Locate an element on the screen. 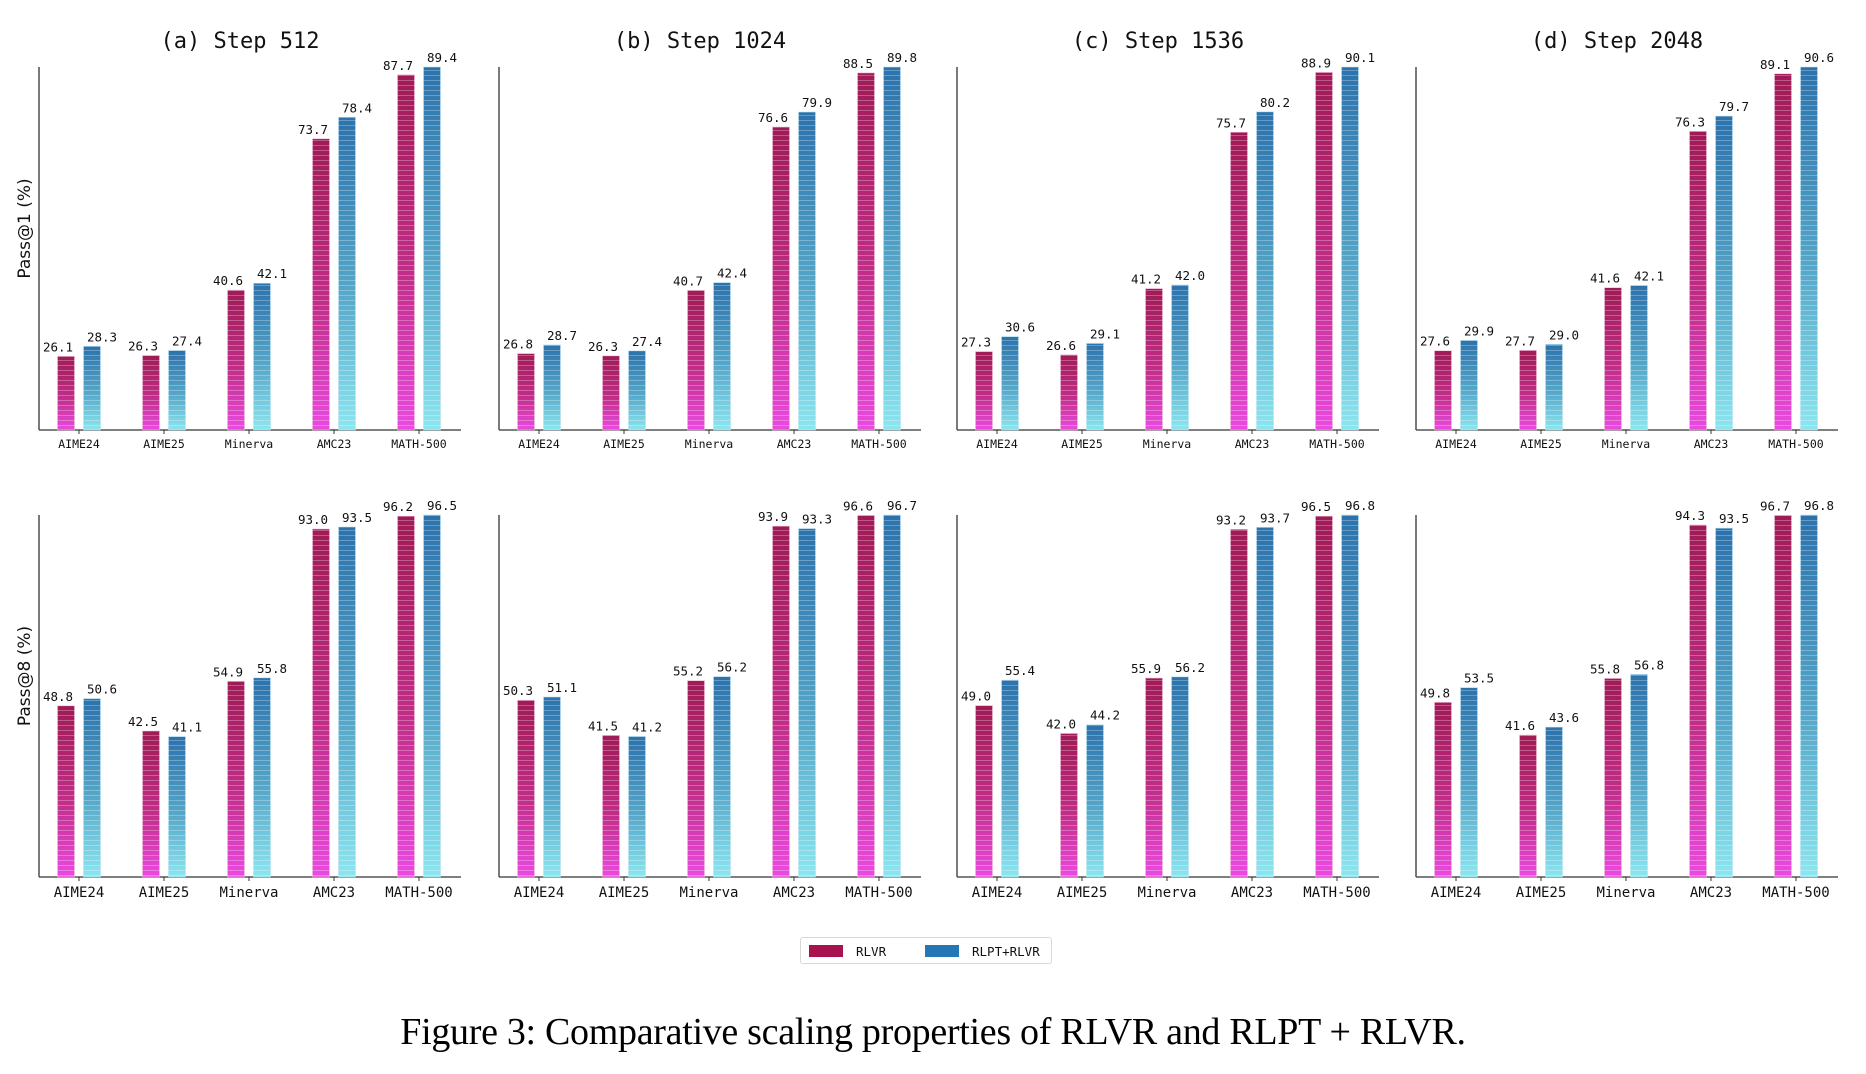 This screenshot has height=1074, width=1866. data-label-rlpt-rlvr: 80.2 is located at coordinates (1275, 102).